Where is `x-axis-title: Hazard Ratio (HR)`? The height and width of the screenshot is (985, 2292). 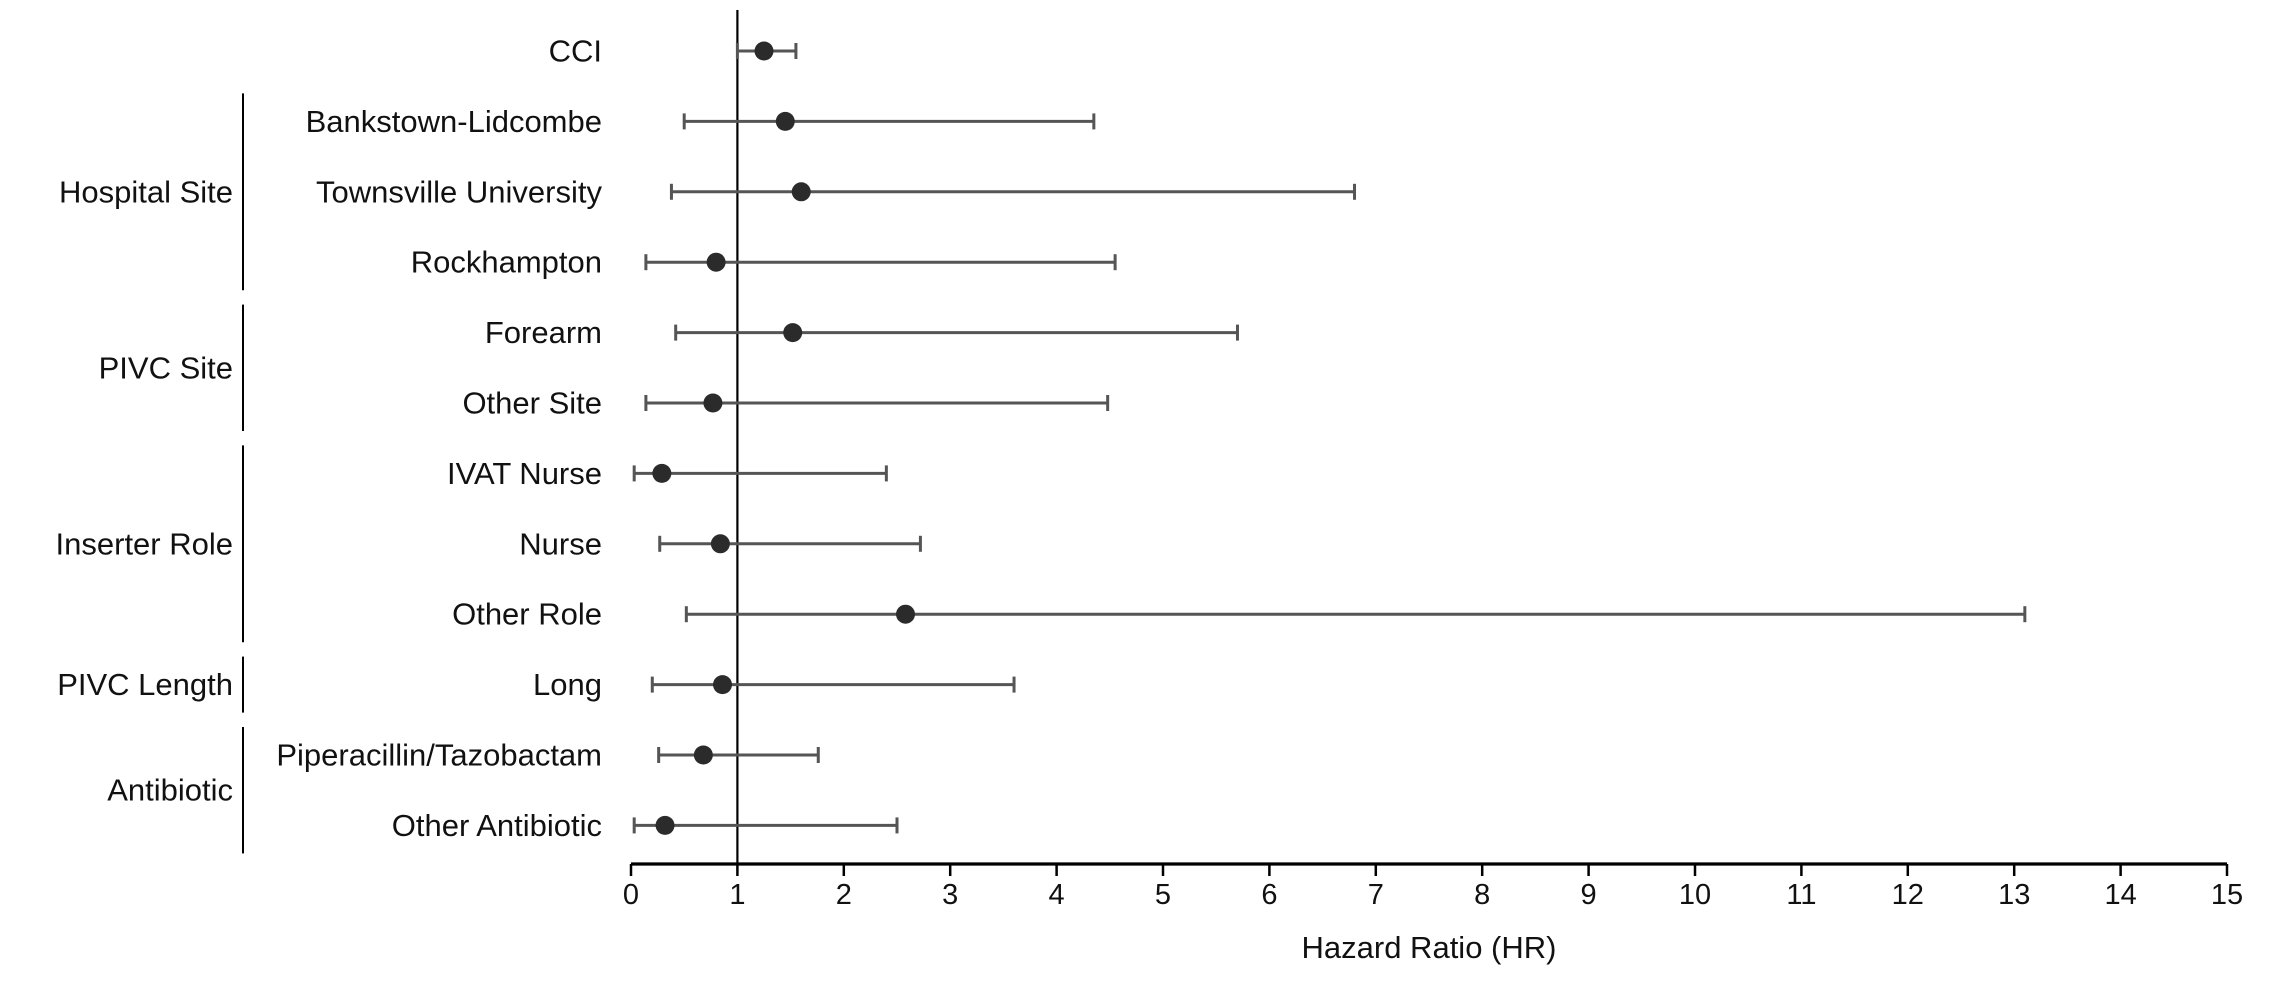 x-axis-title: Hazard Ratio (HR) is located at coordinates (1429, 947).